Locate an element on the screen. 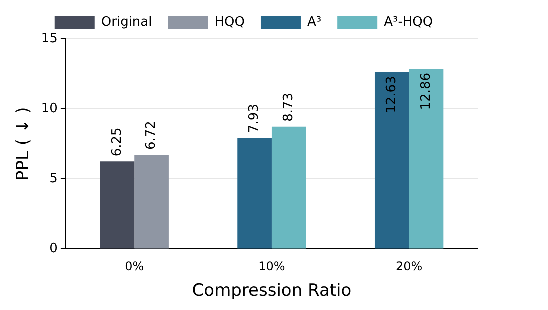 The image size is (548, 310). data-label: 8.73 is located at coordinates (289, 107).